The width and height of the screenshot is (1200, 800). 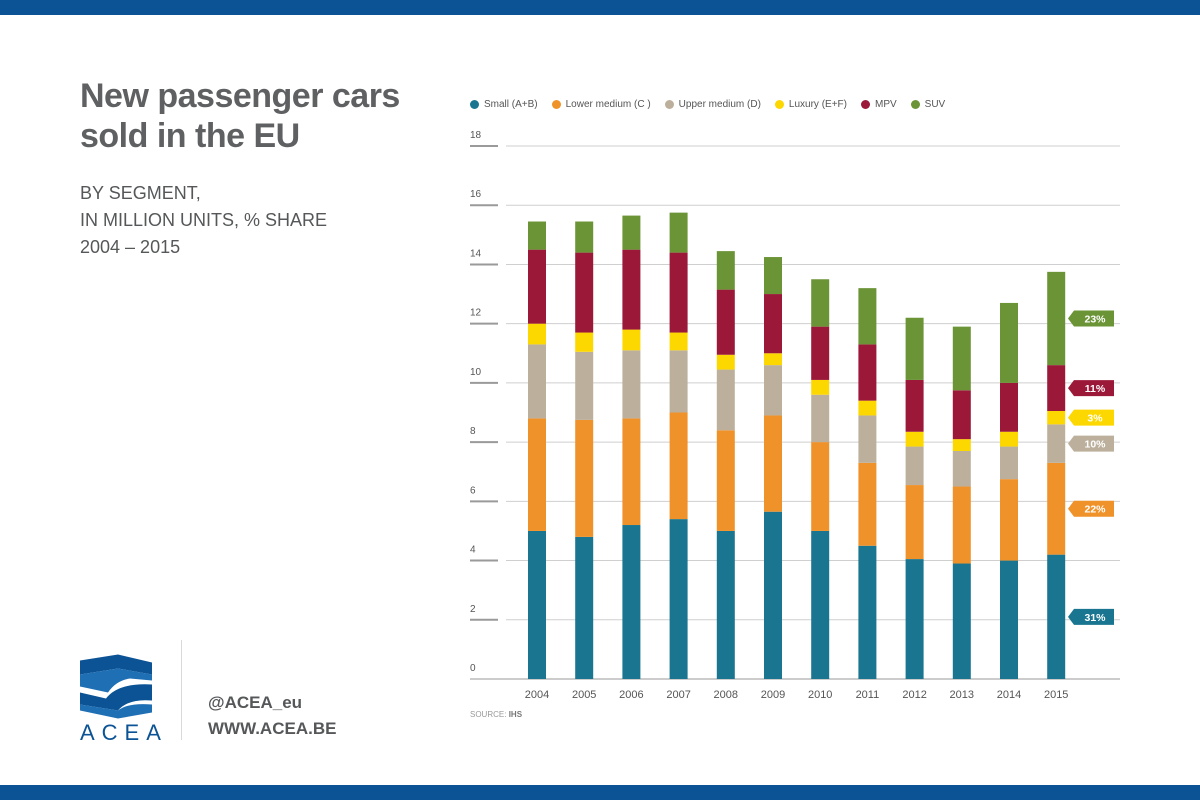 I want to click on bar-upper_medium-2005, so click(x=584, y=385).